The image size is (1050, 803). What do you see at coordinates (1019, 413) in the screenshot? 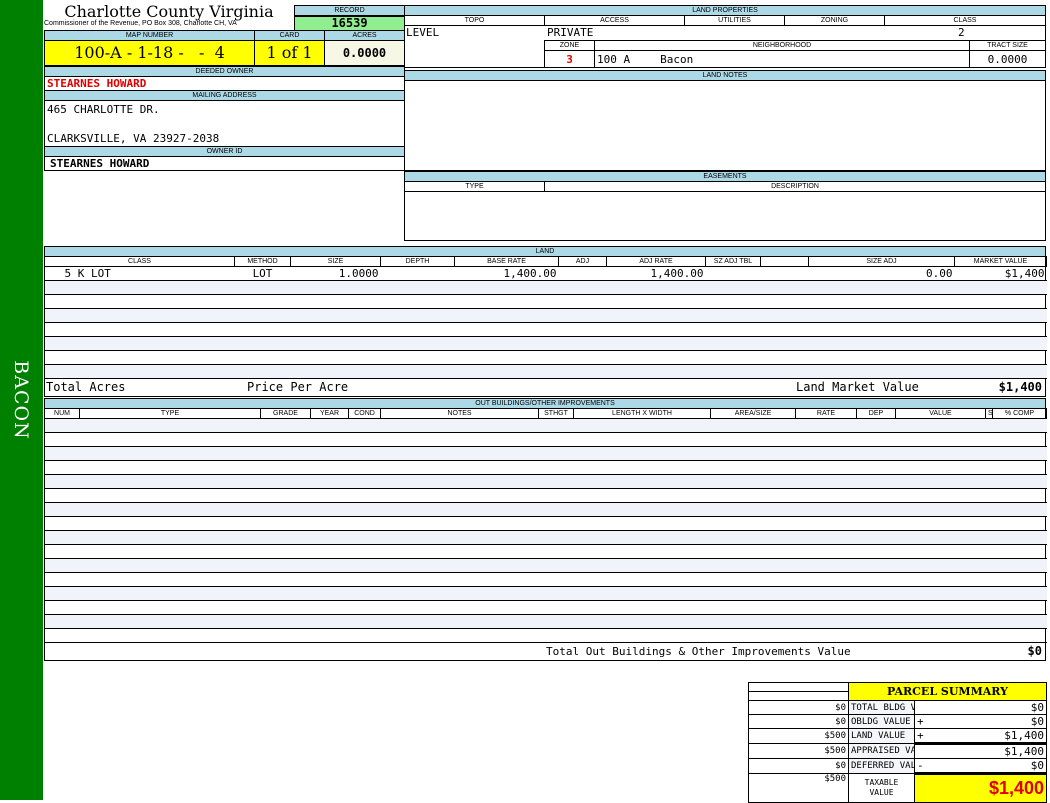
I see `outbuildings-column-header: % COMP` at bounding box center [1019, 413].